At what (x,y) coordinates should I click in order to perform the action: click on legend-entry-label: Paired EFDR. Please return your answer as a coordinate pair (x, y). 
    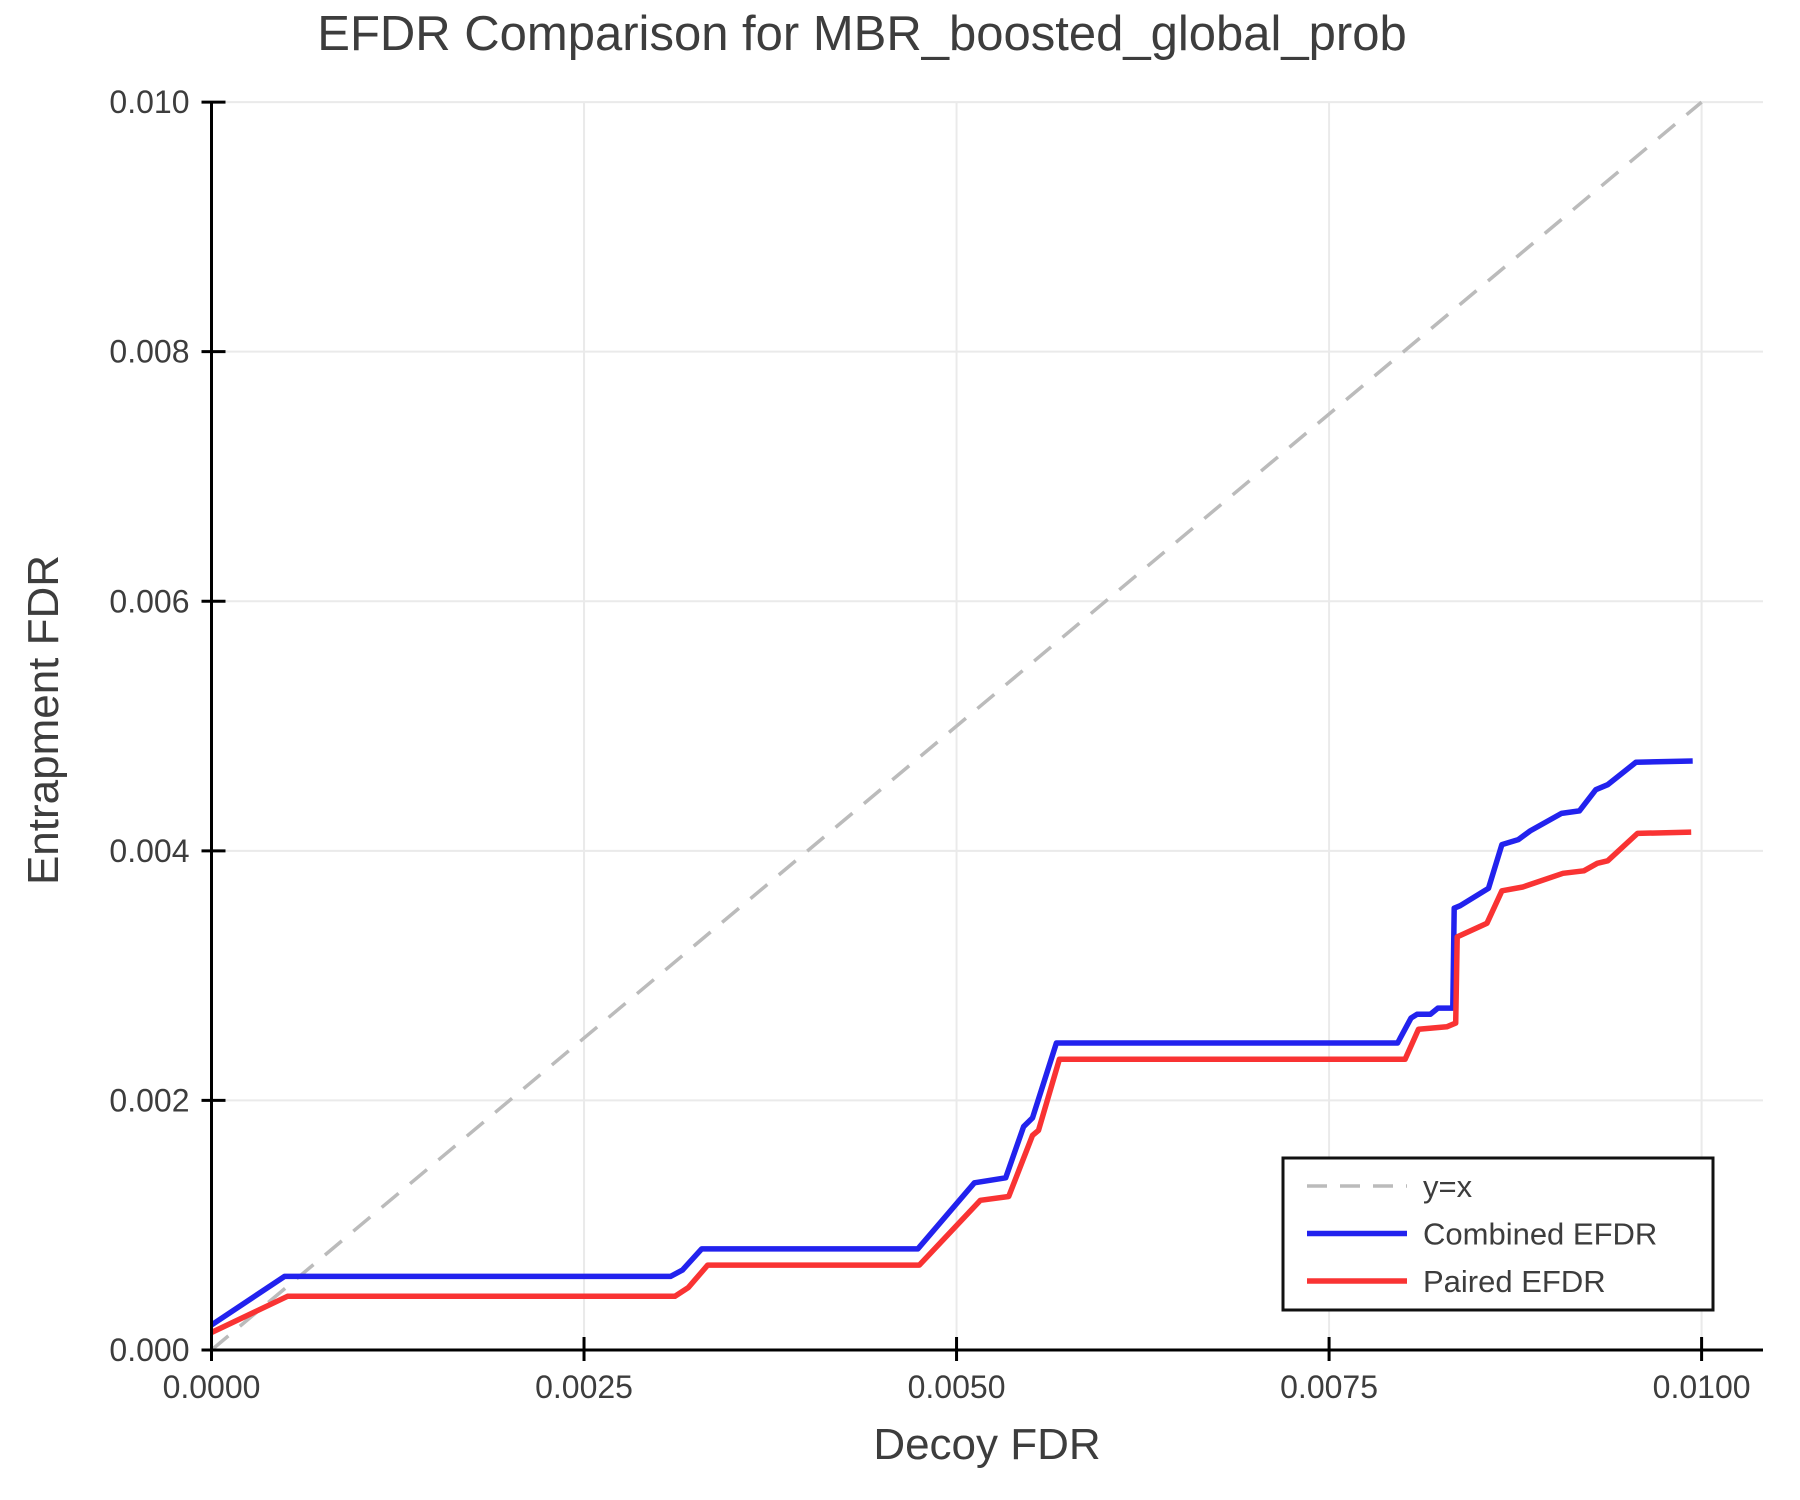
    Looking at the image, I should click on (1514, 1281).